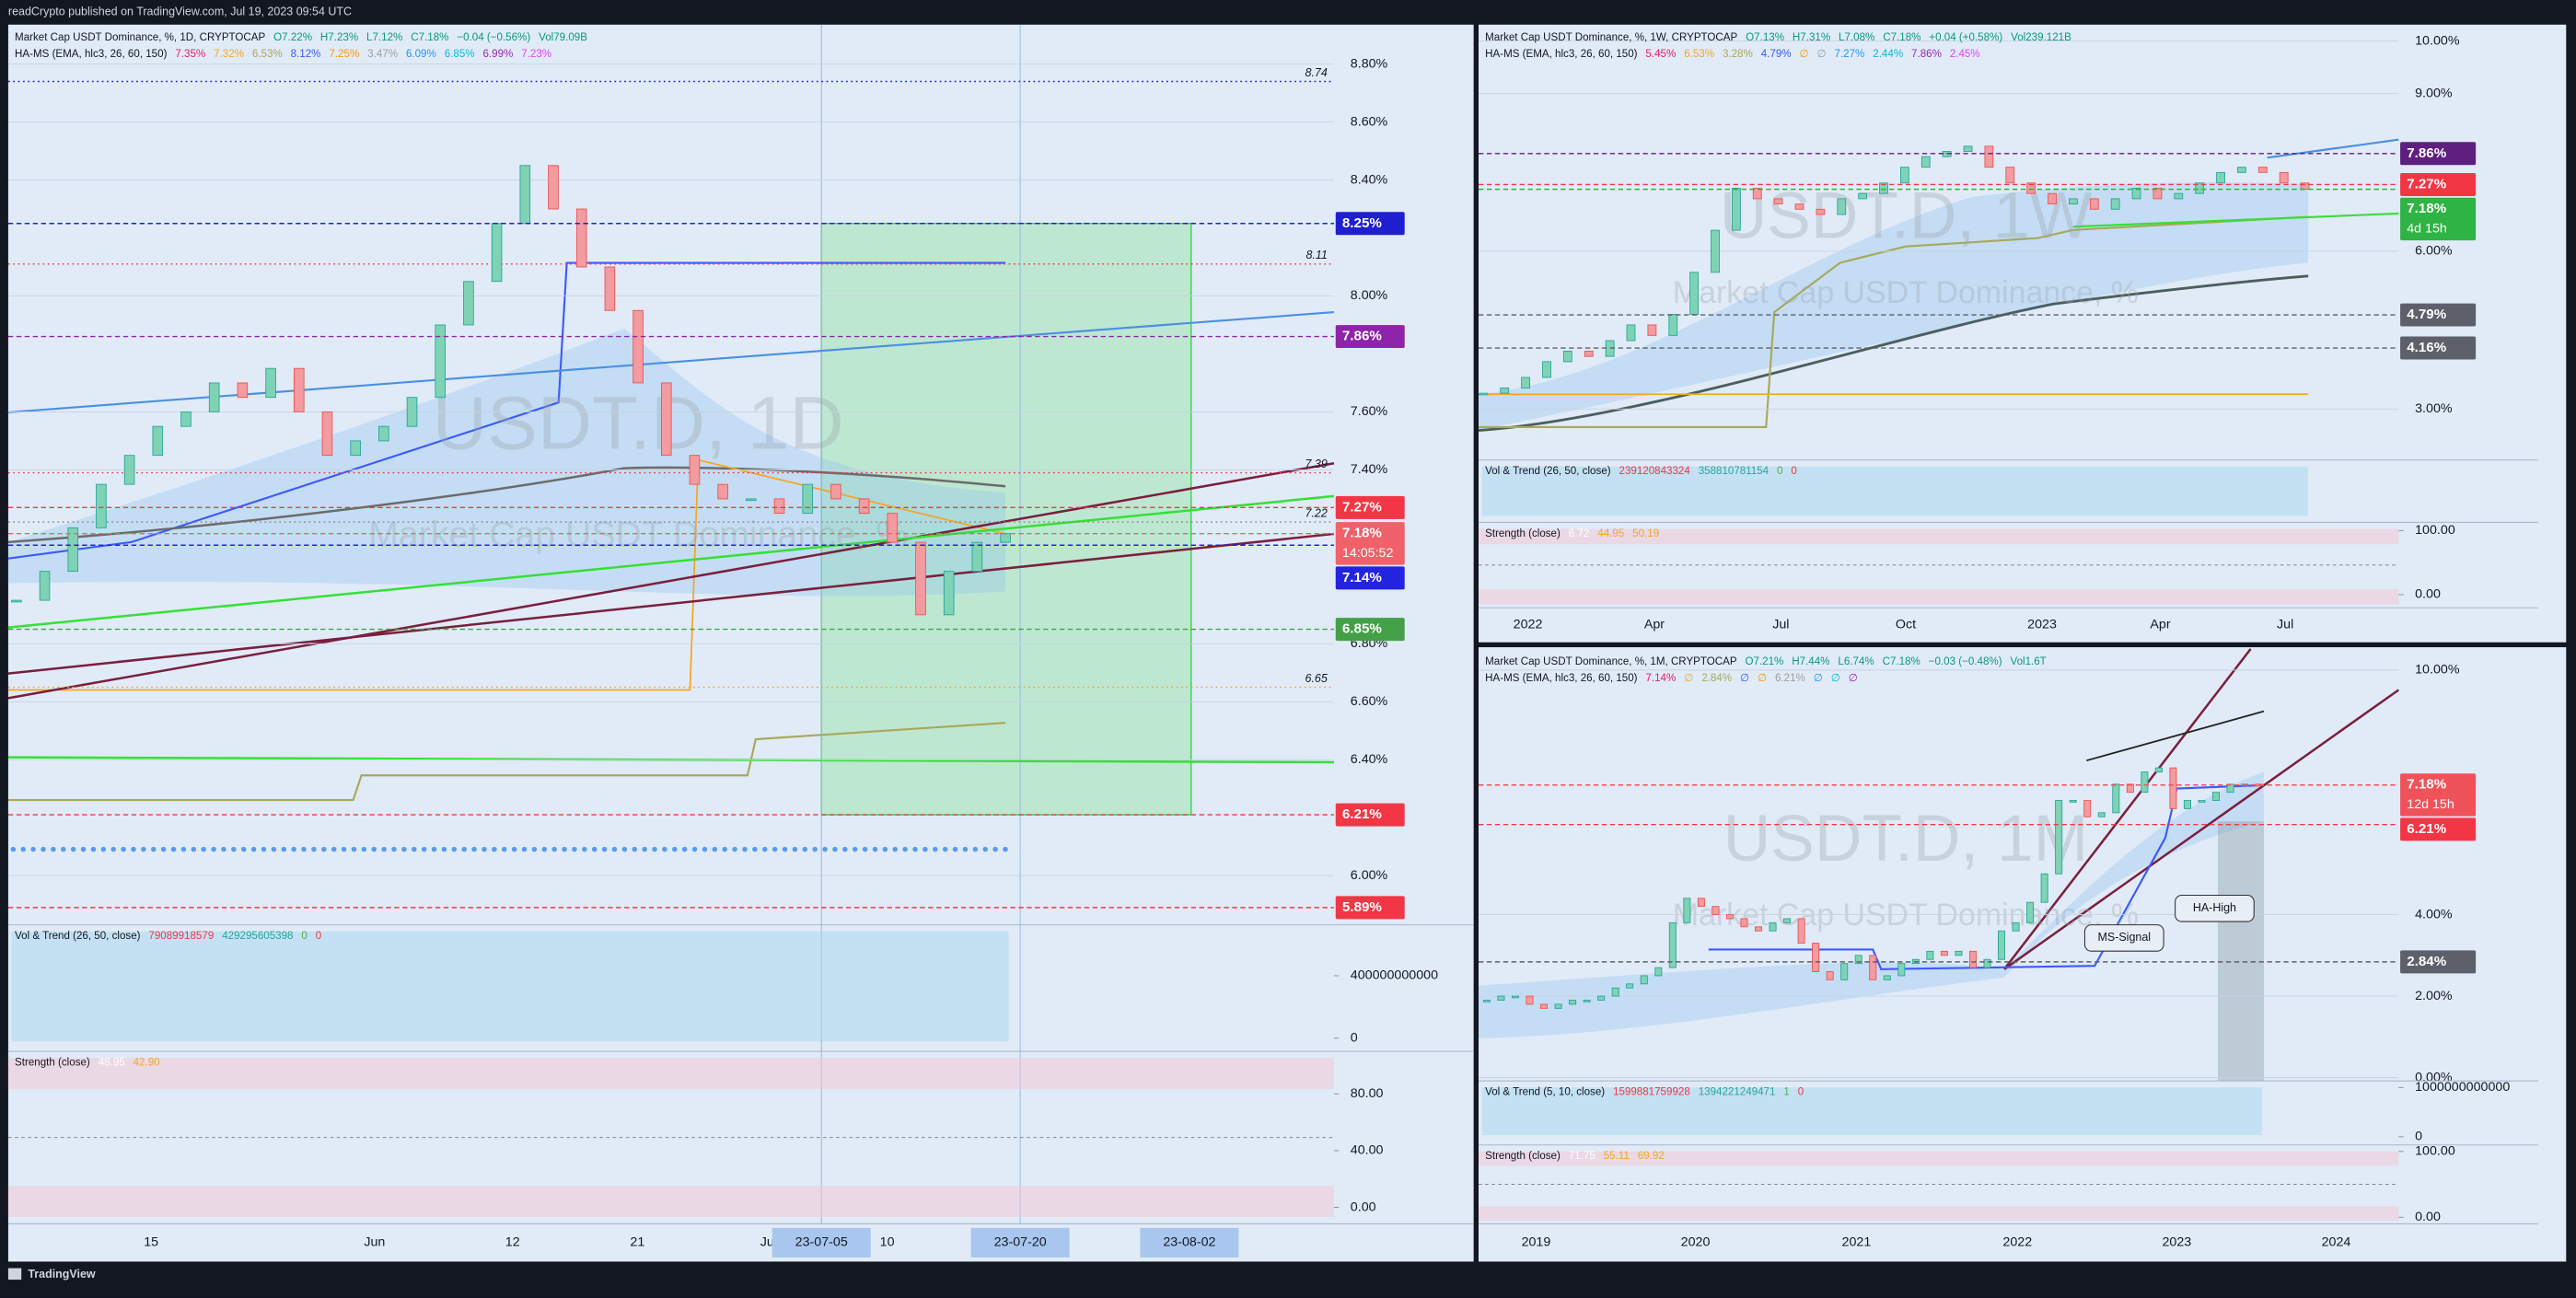 This screenshot has width=2576, height=1298. Describe the element at coordinates (1367, 1150) in the screenshot. I see `pane-tick-label: 40.00` at that location.